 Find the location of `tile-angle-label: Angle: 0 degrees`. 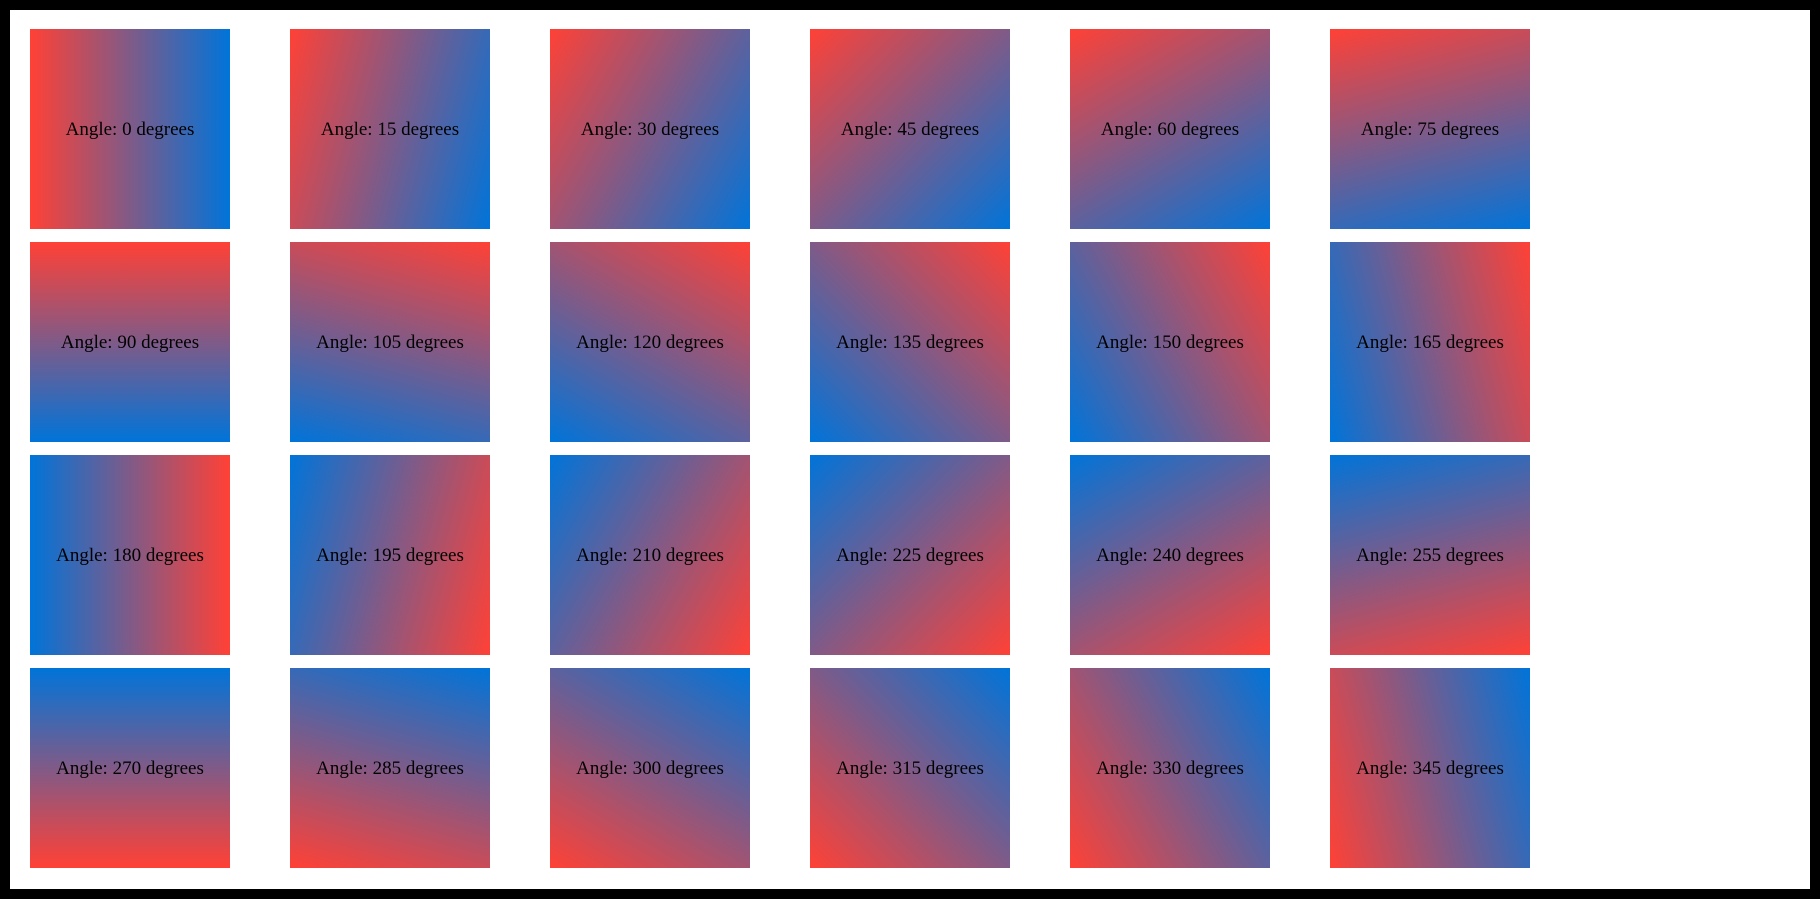

tile-angle-label: Angle: 0 degrees is located at coordinates (130, 129).